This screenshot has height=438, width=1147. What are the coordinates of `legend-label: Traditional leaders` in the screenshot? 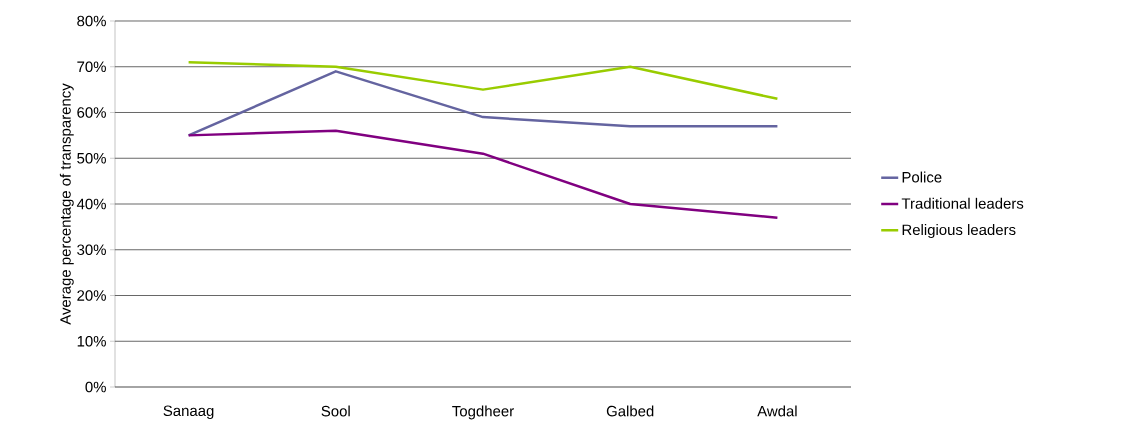 It's located at (962, 203).